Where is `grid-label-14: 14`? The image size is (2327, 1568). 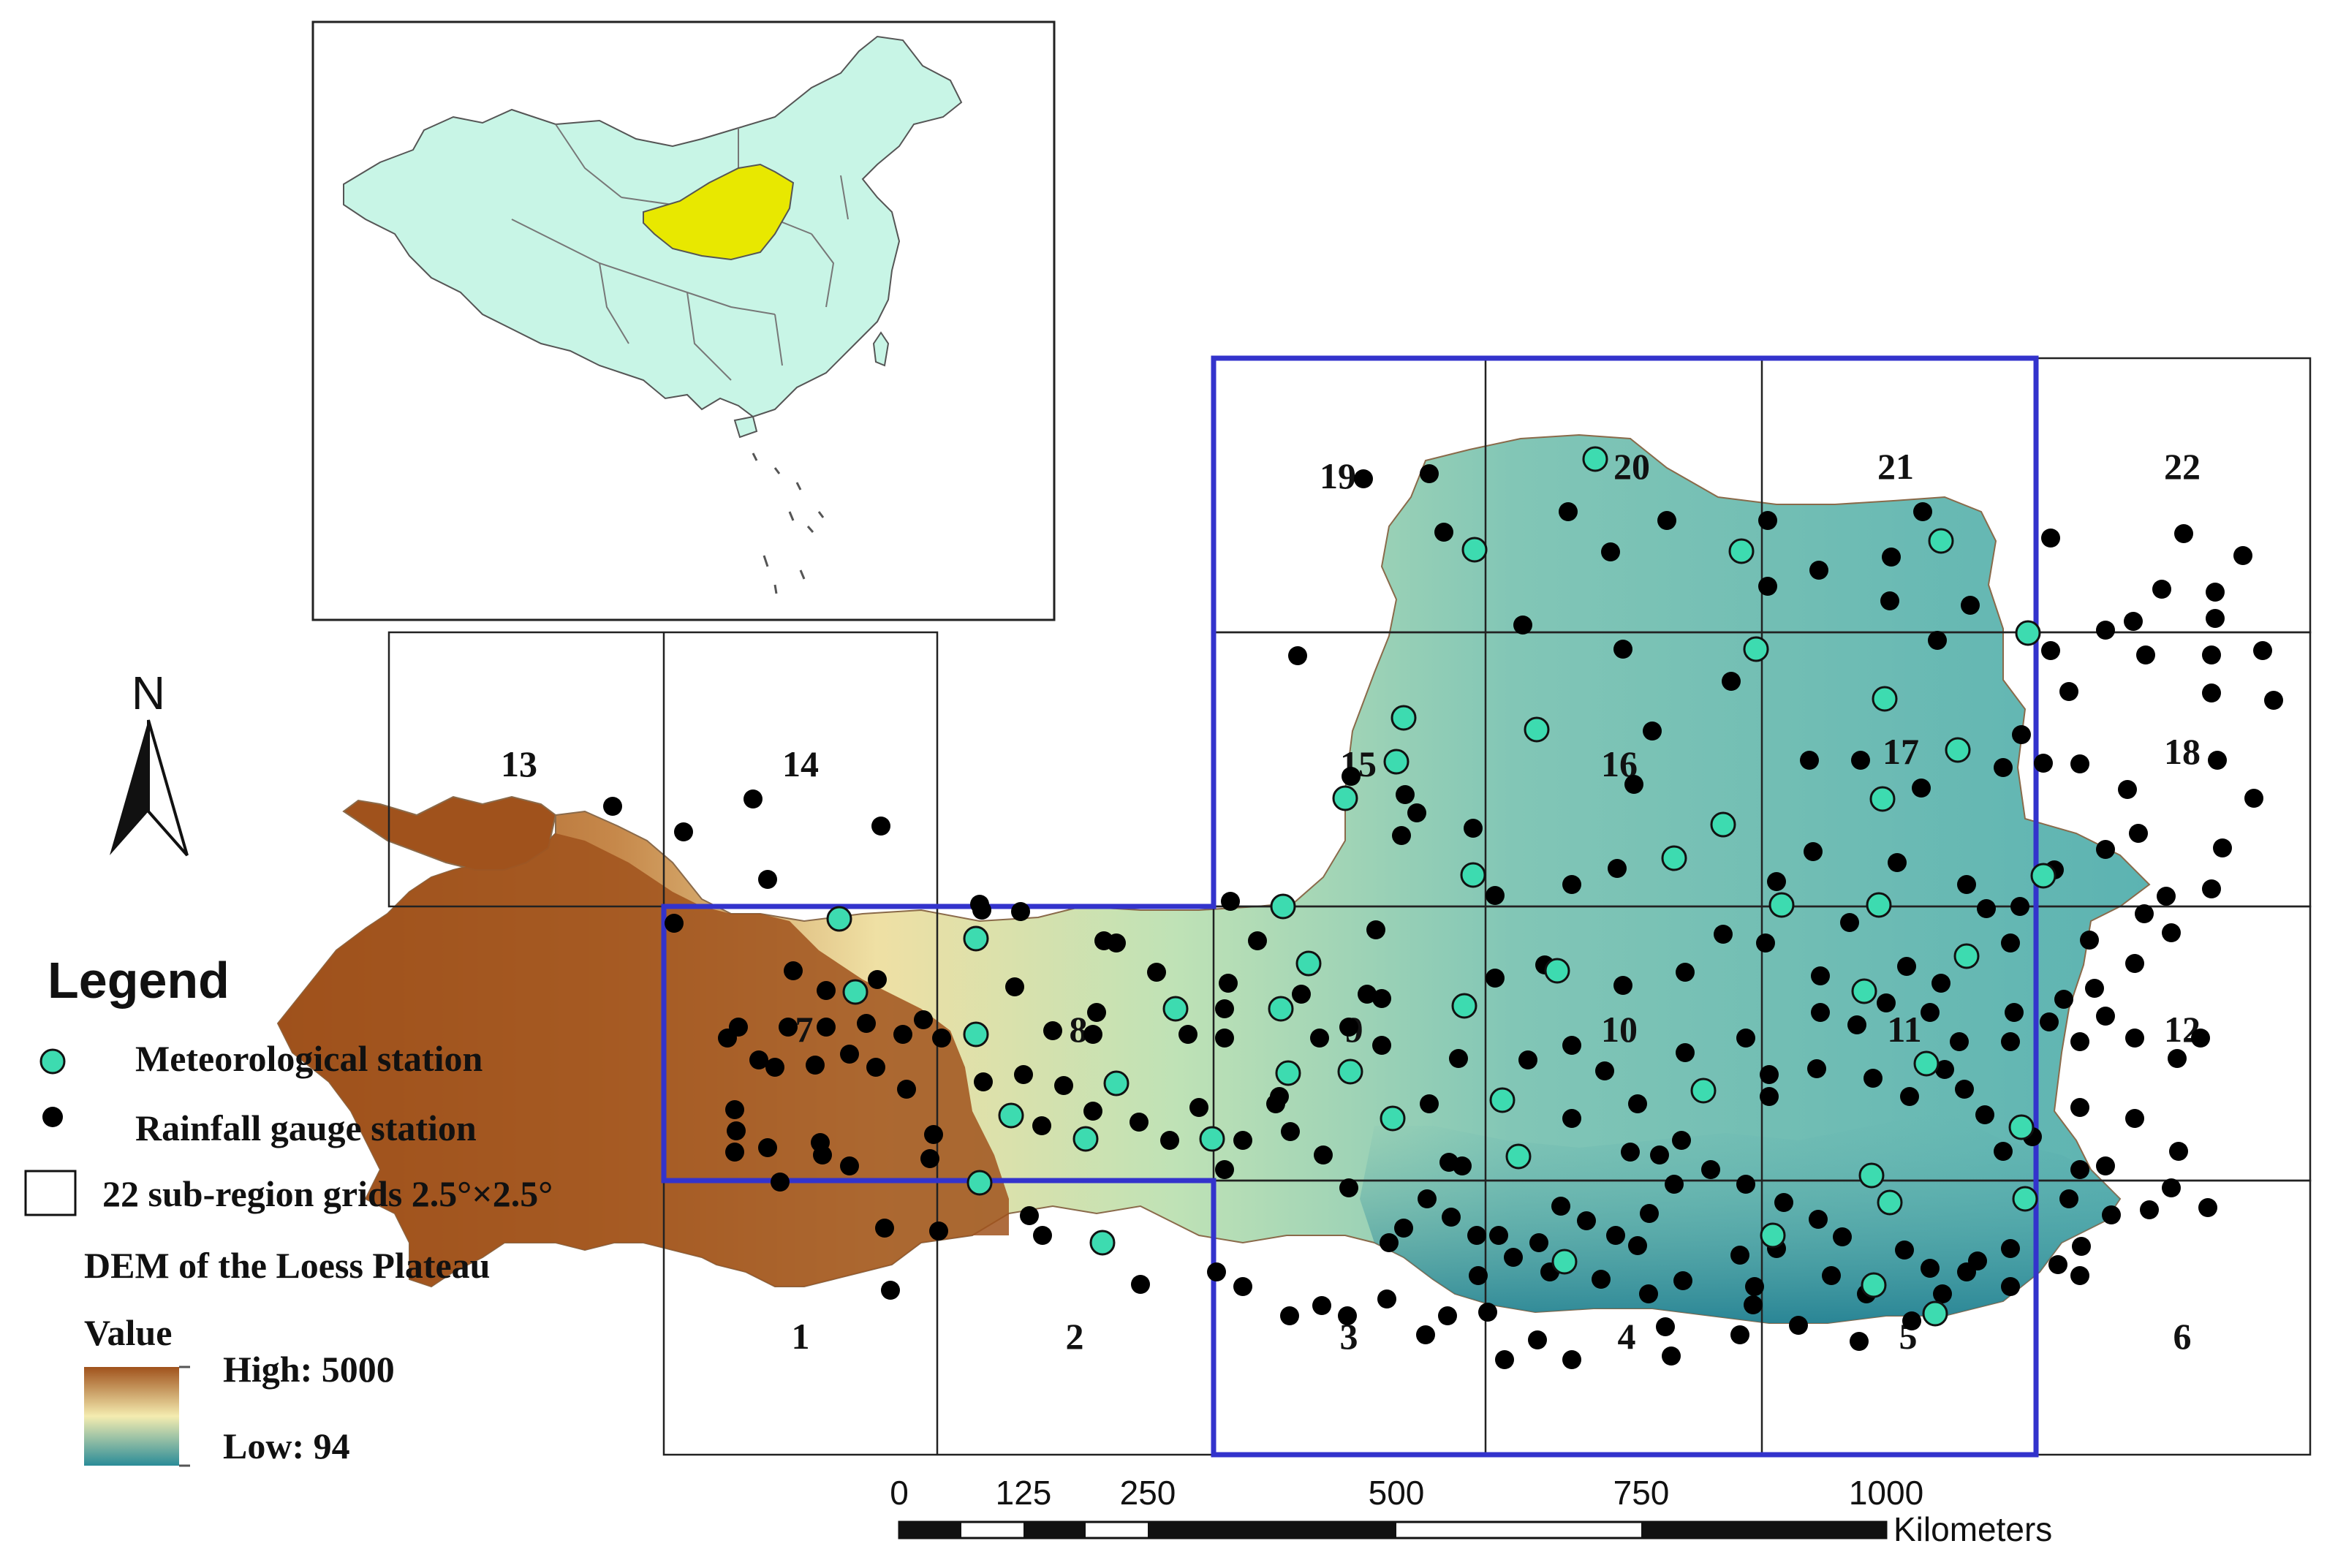
grid-label-14: 14 is located at coordinates (801, 763).